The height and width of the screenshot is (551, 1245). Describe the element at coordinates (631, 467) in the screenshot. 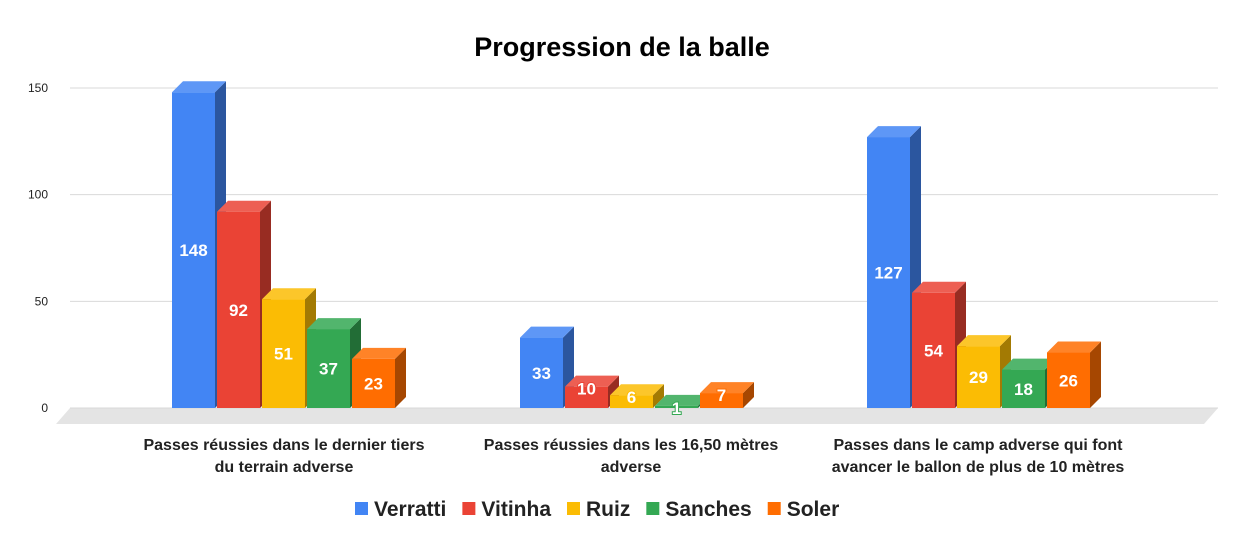

I see `category-label: adverse` at that location.